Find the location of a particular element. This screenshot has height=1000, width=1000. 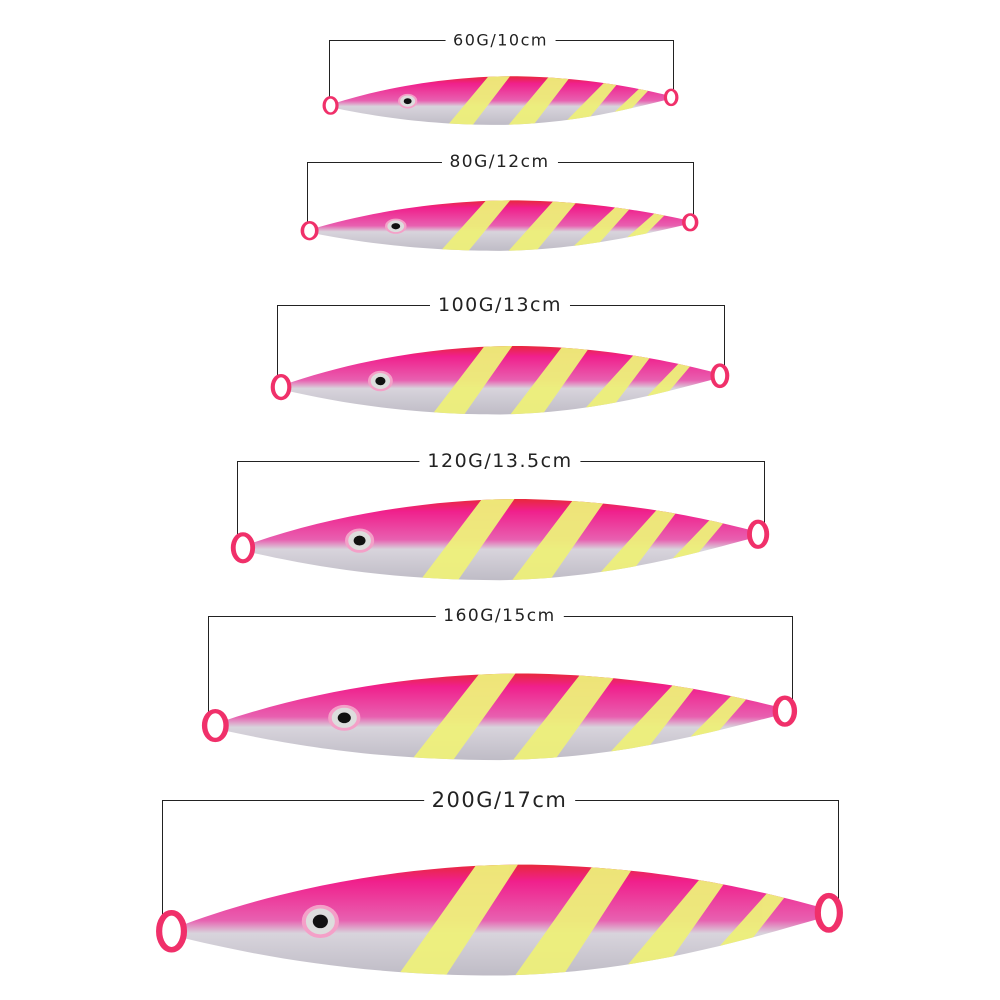

size-label: 160G/15cm is located at coordinates (499, 616).